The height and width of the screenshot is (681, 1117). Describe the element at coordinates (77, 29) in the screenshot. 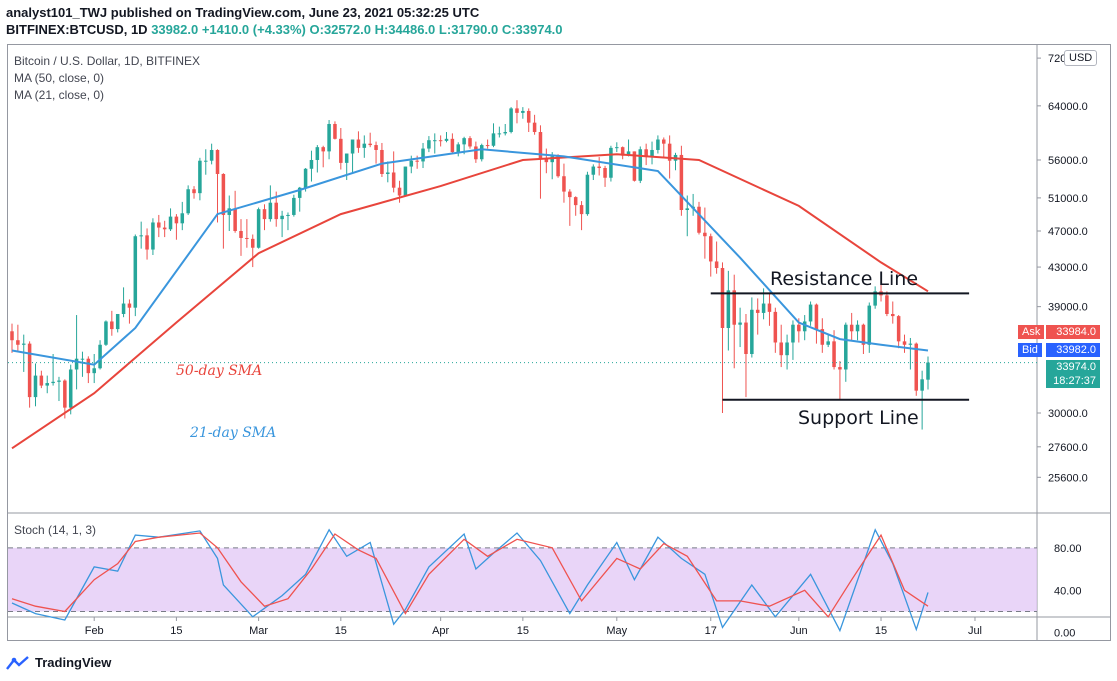

I see `symbol-label: BITFINEX:BTCUSD, 1D` at that location.